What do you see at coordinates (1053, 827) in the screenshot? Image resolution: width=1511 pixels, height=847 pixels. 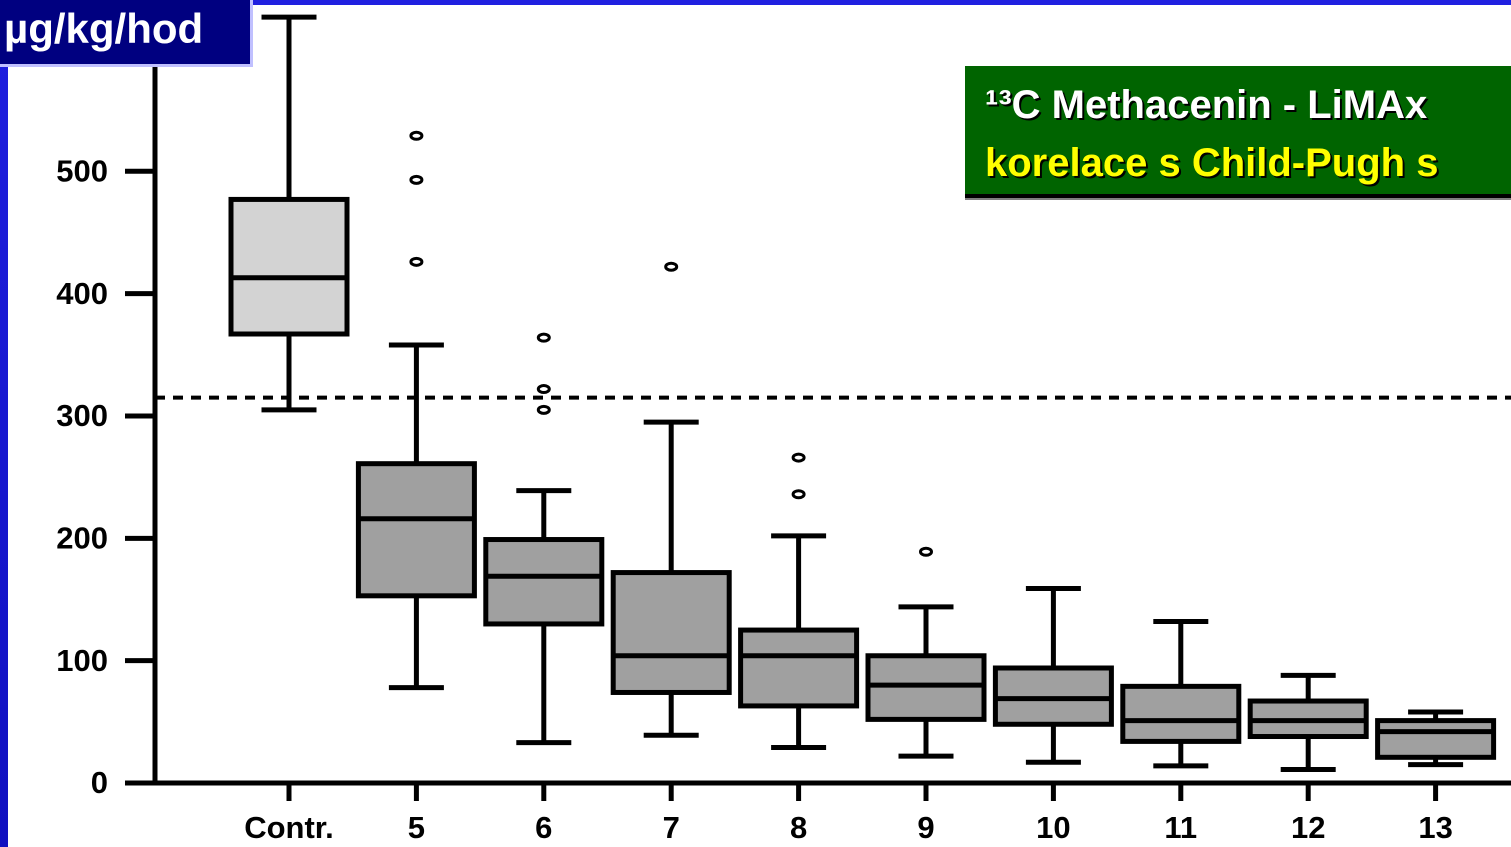 I see `x-tick-label: 10` at bounding box center [1053, 827].